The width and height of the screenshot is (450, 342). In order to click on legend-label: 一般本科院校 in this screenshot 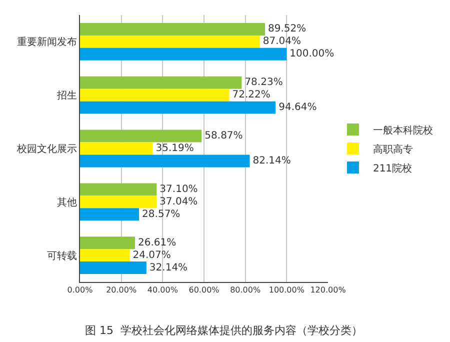, I will do `click(402, 130)`.